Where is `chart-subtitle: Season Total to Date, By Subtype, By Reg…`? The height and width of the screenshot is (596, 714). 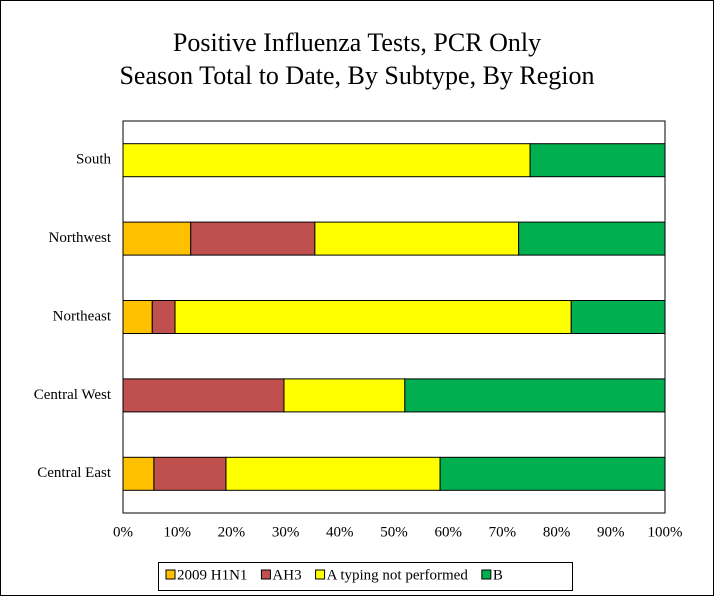
chart-subtitle: Season Total to Date, By Subtype, By Reg… is located at coordinates (356, 75).